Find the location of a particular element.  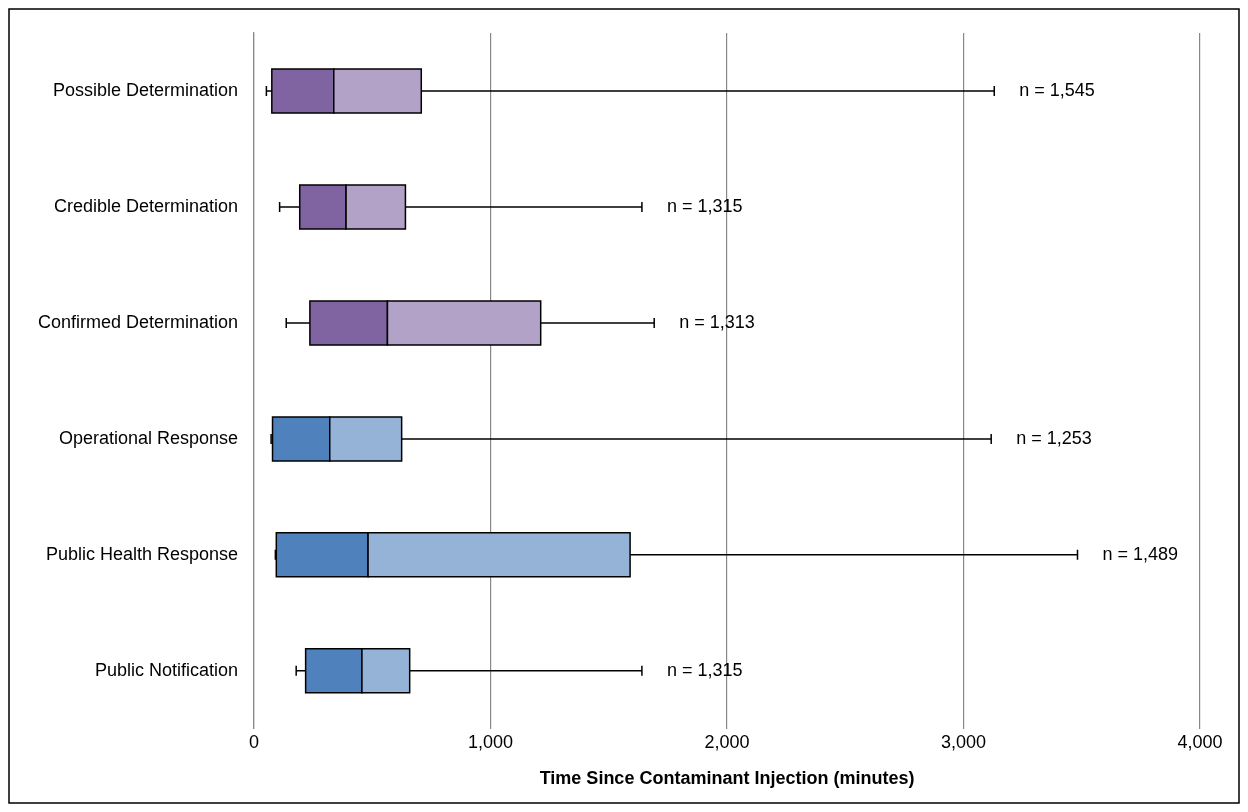

x-tick-label: 3,000 is located at coordinates (964, 741).